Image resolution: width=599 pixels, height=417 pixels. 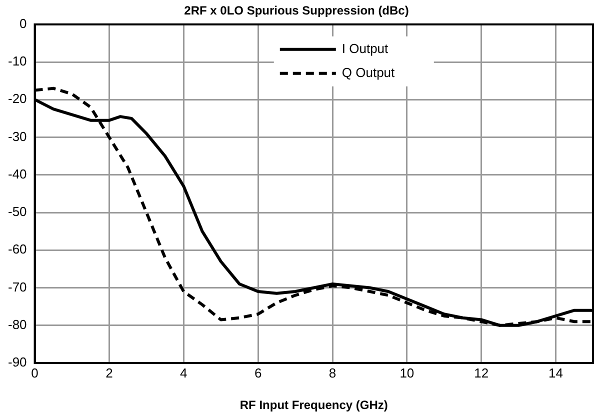 What do you see at coordinates (34, 372) in the screenshot?
I see `x-tick-label: 0` at bounding box center [34, 372].